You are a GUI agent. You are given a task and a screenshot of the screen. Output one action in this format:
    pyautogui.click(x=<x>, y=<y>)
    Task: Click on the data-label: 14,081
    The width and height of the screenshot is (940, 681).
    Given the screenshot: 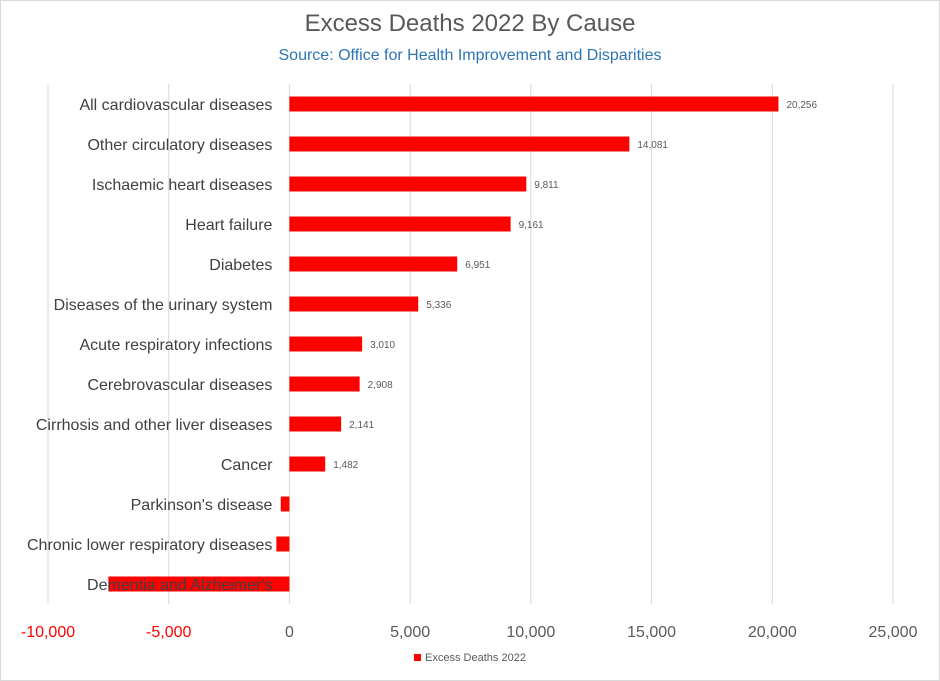 What is the action you would take?
    pyautogui.click(x=652, y=145)
    